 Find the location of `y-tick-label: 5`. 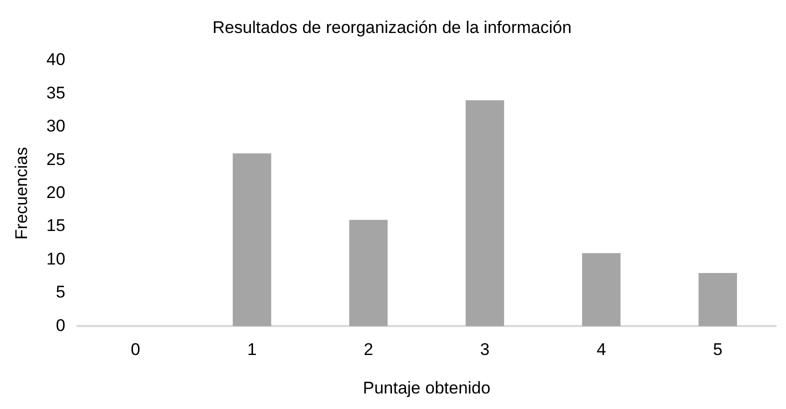

y-tick-label: 5 is located at coordinates (61, 292).